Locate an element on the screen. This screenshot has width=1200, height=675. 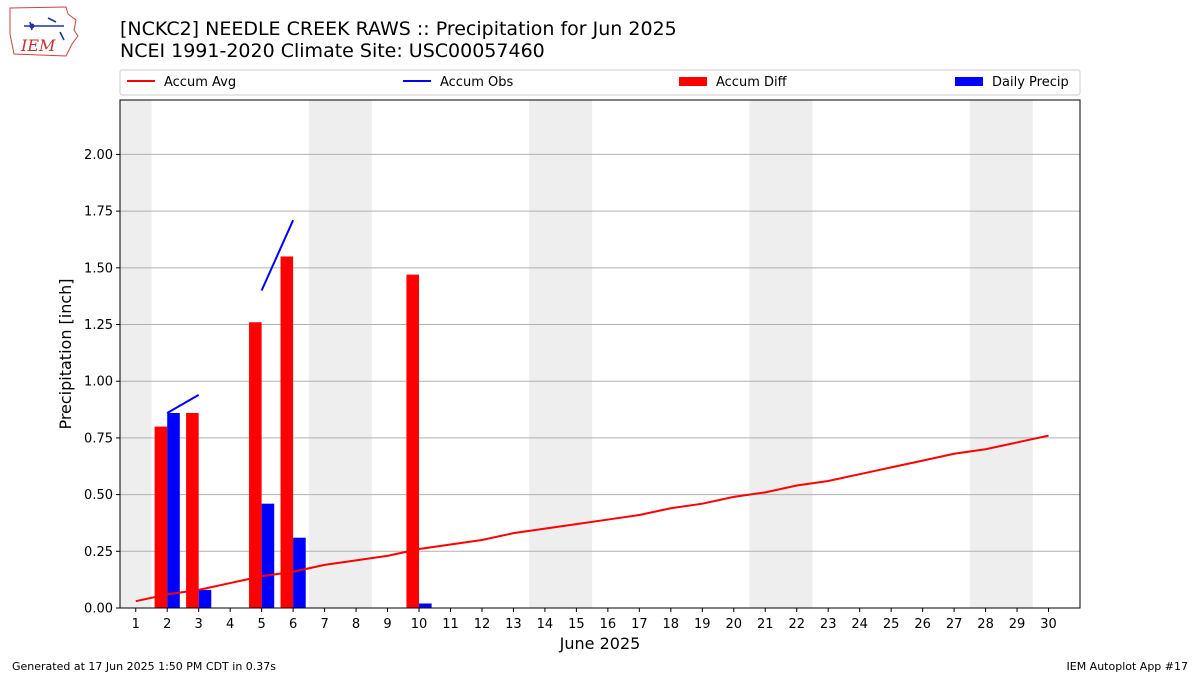
iem-logo: IEM is located at coordinates (44, 31).